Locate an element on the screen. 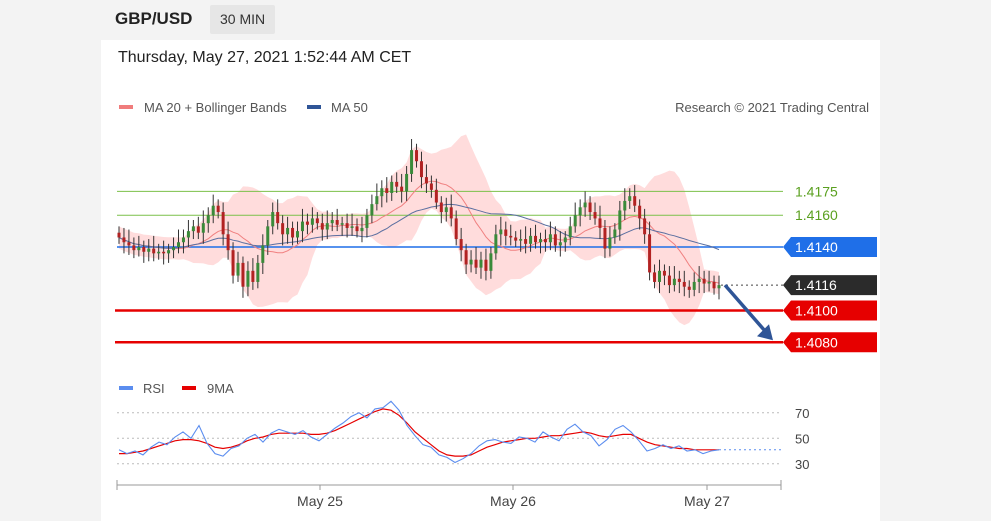  level-labels: 1.4175 1.4160 1.4140 1.4116 1.4100 1.4080 is located at coordinates (830, 268).